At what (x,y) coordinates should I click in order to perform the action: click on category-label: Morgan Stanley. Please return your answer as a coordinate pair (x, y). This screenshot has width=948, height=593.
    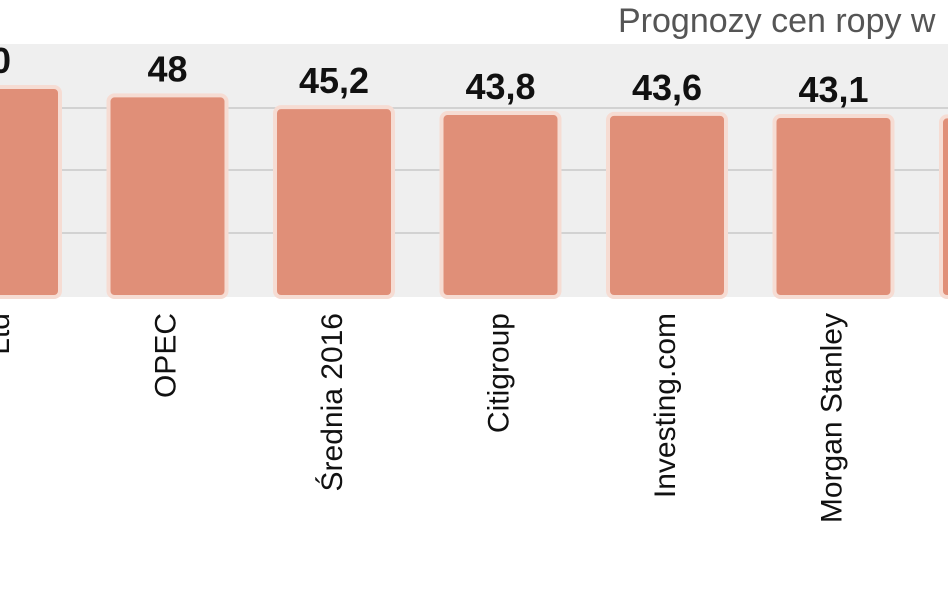
    Looking at the image, I should click on (832, 418).